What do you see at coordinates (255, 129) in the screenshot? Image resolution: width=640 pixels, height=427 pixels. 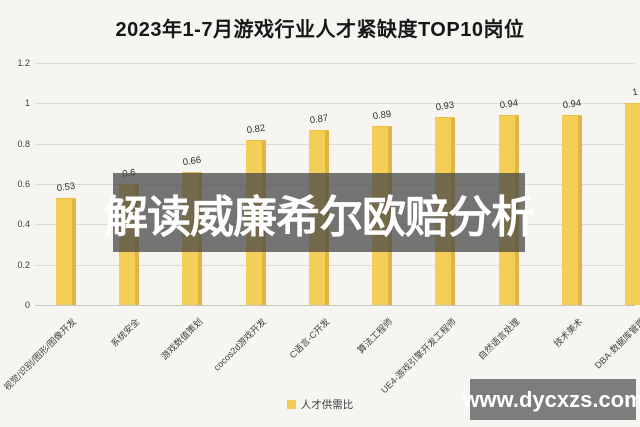 I see `bar-value-label: 0.82` at bounding box center [255, 129].